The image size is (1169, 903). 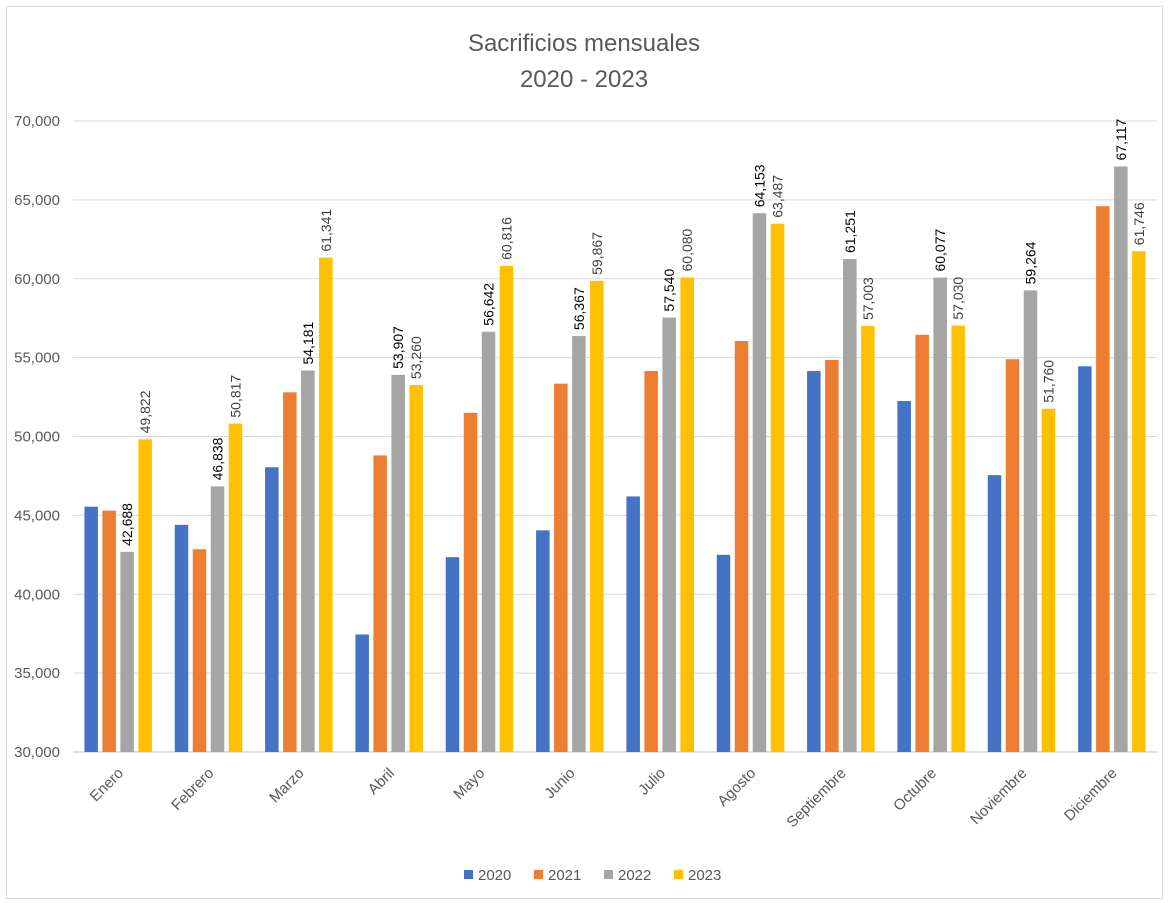 What do you see at coordinates (398, 347) in the screenshot?
I see `data-label-2022-abril: 53,907` at bounding box center [398, 347].